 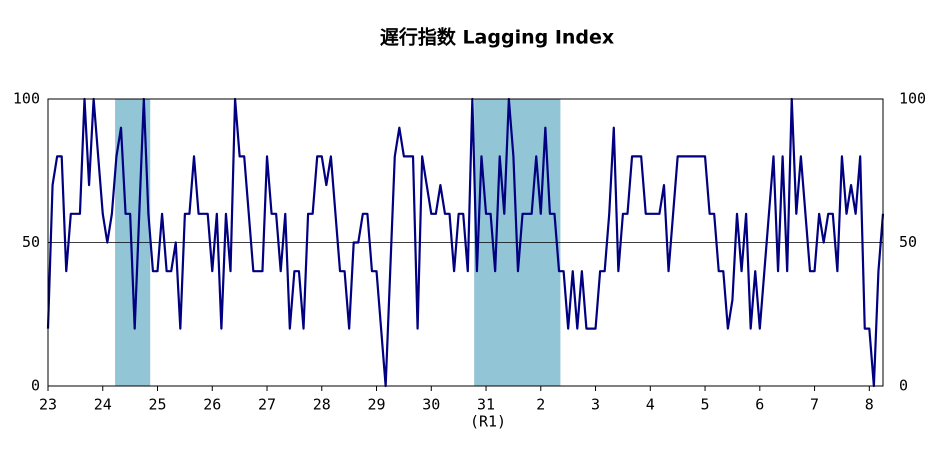 I want to click on x-tick-label: 28, so click(x=322, y=405).